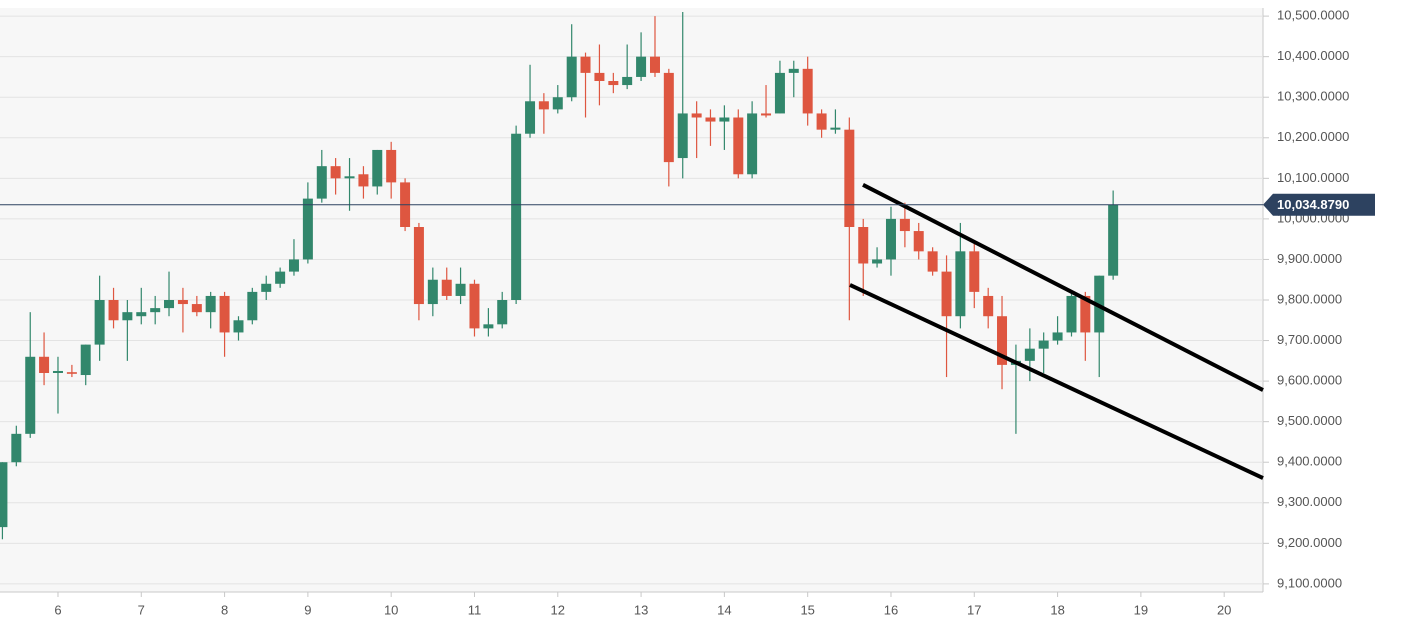 The height and width of the screenshot is (627, 1403). What do you see at coordinates (1309, 380) in the screenshot?
I see `y-tick-label: 9,600.0000` at bounding box center [1309, 380].